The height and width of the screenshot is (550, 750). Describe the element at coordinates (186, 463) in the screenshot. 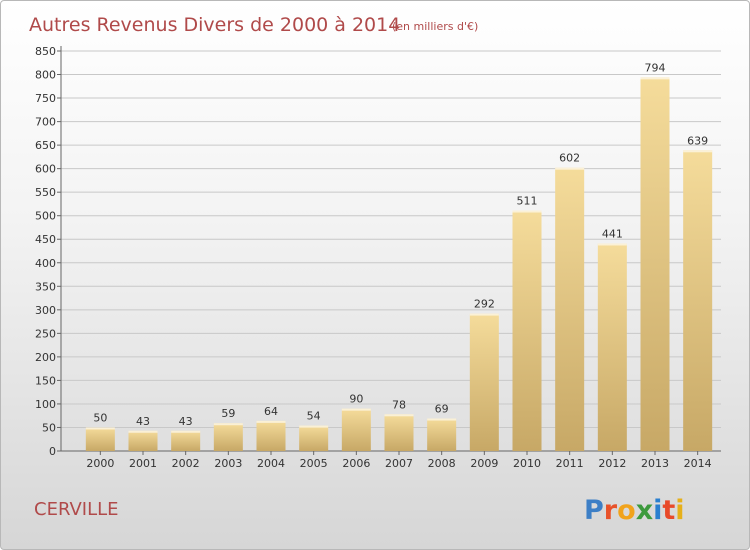

I see `x-tick-label: 2002` at that location.